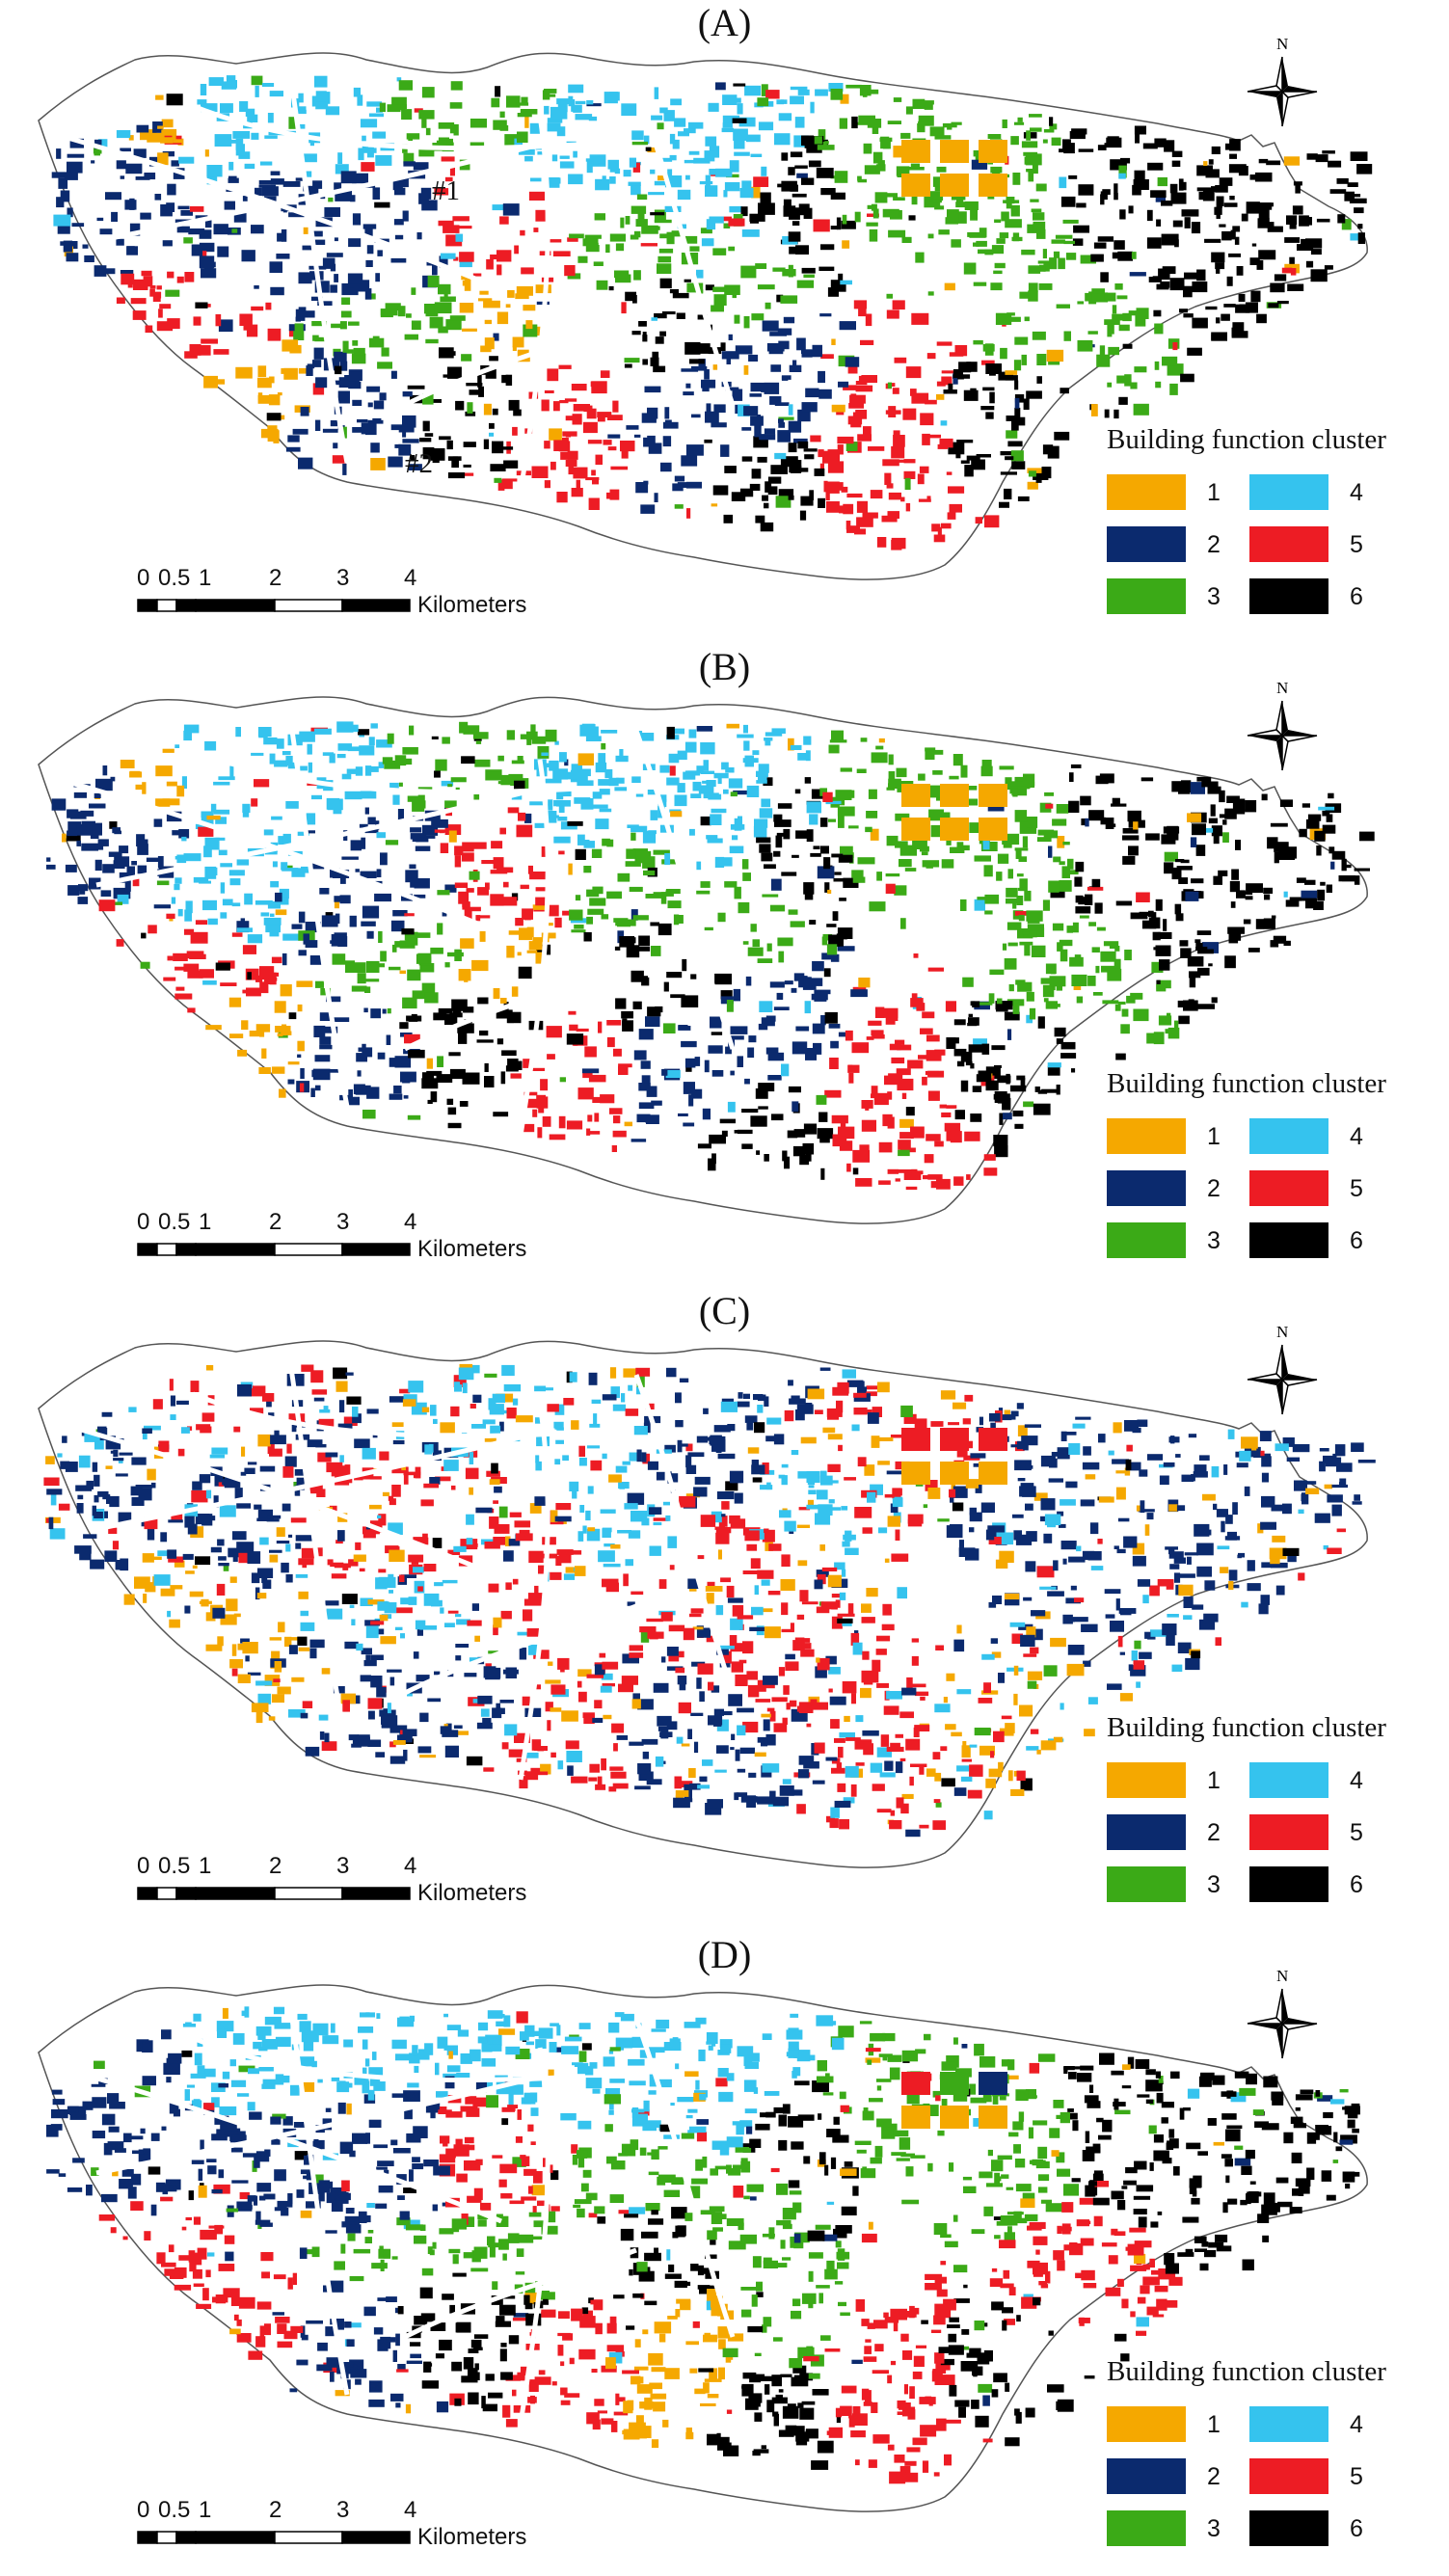  What do you see at coordinates (1214, 1241) in the screenshot?
I see `legend-label-3: 3` at bounding box center [1214, 1241].